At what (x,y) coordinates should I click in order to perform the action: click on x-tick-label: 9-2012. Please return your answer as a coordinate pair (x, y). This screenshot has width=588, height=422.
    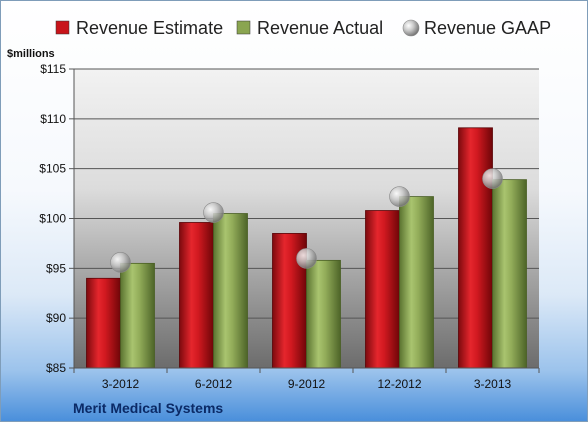
    Looking at the image, I should click on (307, 384).